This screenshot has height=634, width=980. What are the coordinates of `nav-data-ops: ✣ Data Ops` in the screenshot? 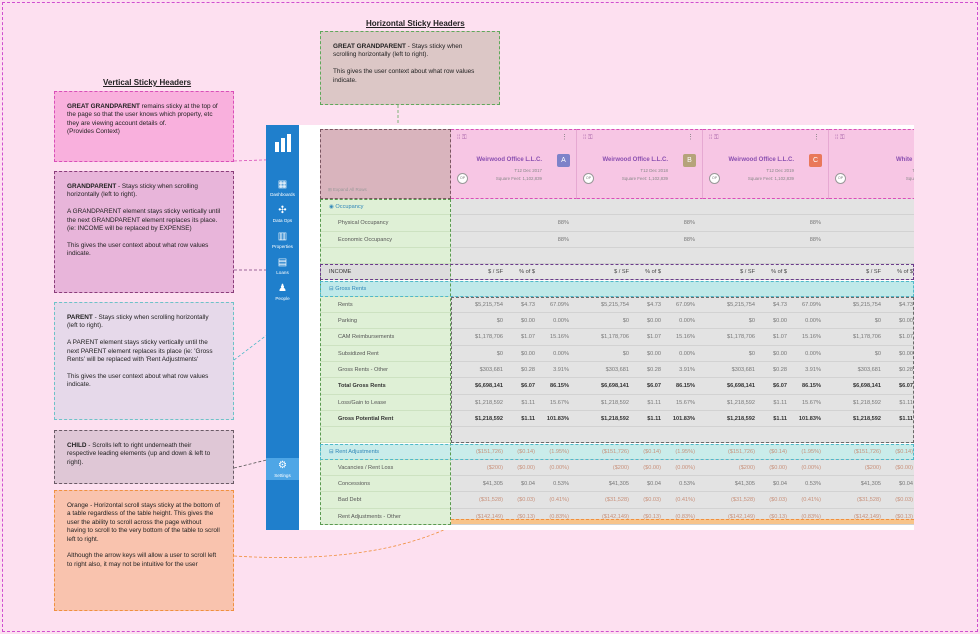 It's located at (282, 214).